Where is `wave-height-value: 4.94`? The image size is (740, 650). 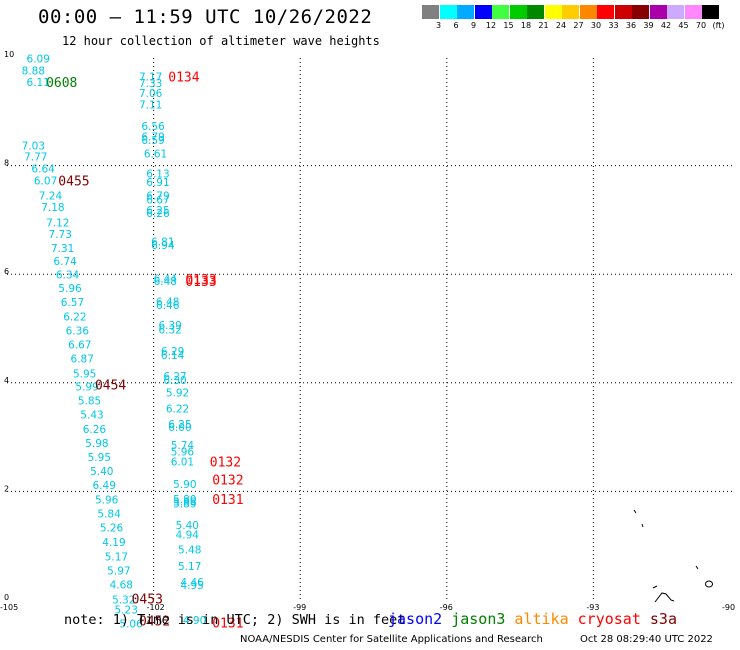
wave-height-value: 4.94 is located at coordinates (188, 536).